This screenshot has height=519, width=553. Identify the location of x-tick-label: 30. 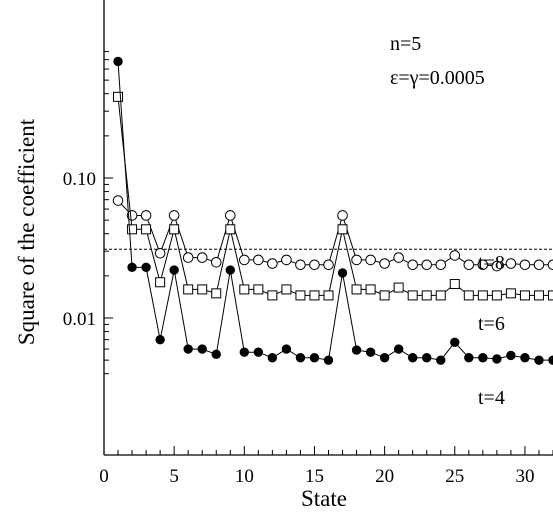
(524, 476).